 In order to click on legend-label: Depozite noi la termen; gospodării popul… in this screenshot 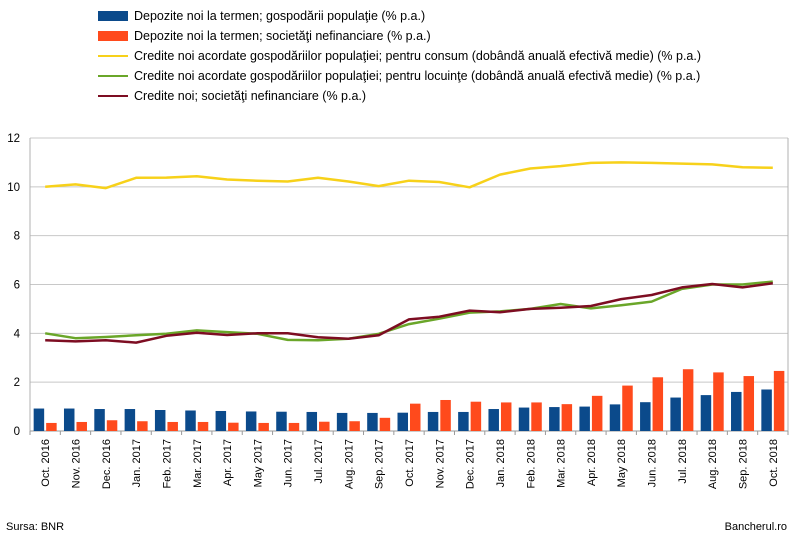, I will do `click(280, 16)`.